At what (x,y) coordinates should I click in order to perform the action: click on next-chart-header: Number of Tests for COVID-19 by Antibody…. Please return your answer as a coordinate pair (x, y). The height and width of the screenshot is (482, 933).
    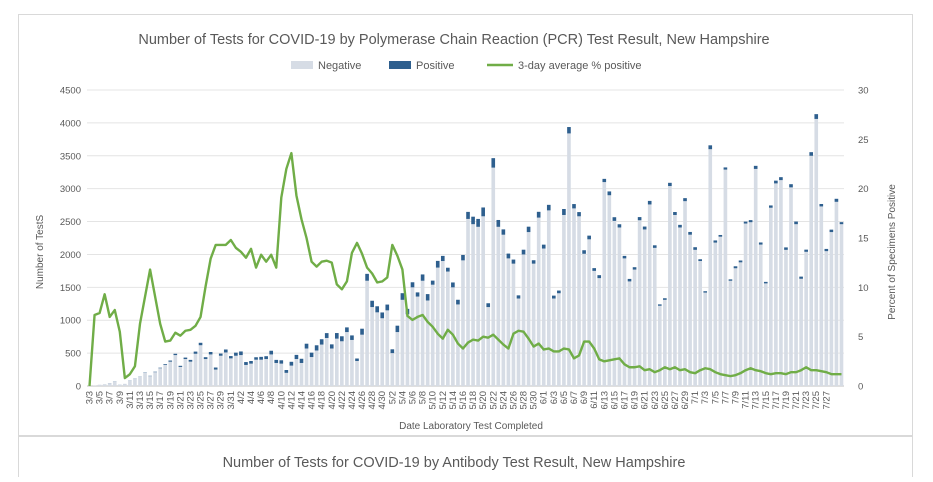
    Looking at the image, I should click on (465, 457).